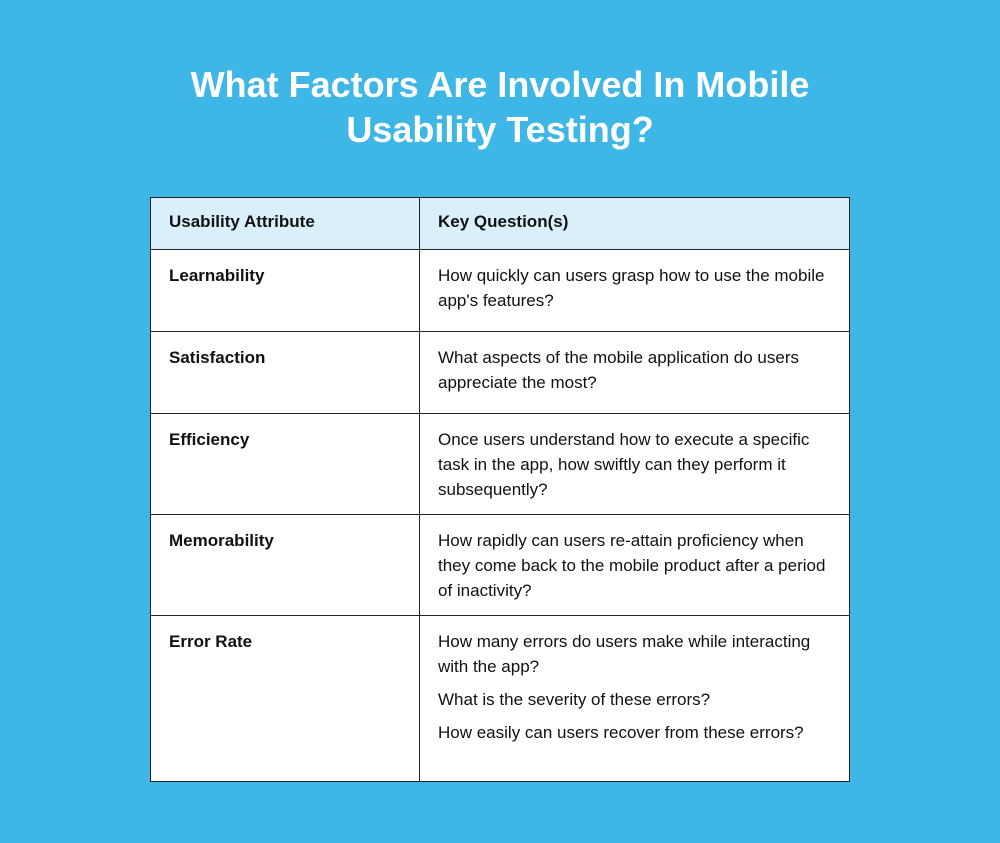  I want to click on column-header-questions: Key Question(s), so click(634, 223).